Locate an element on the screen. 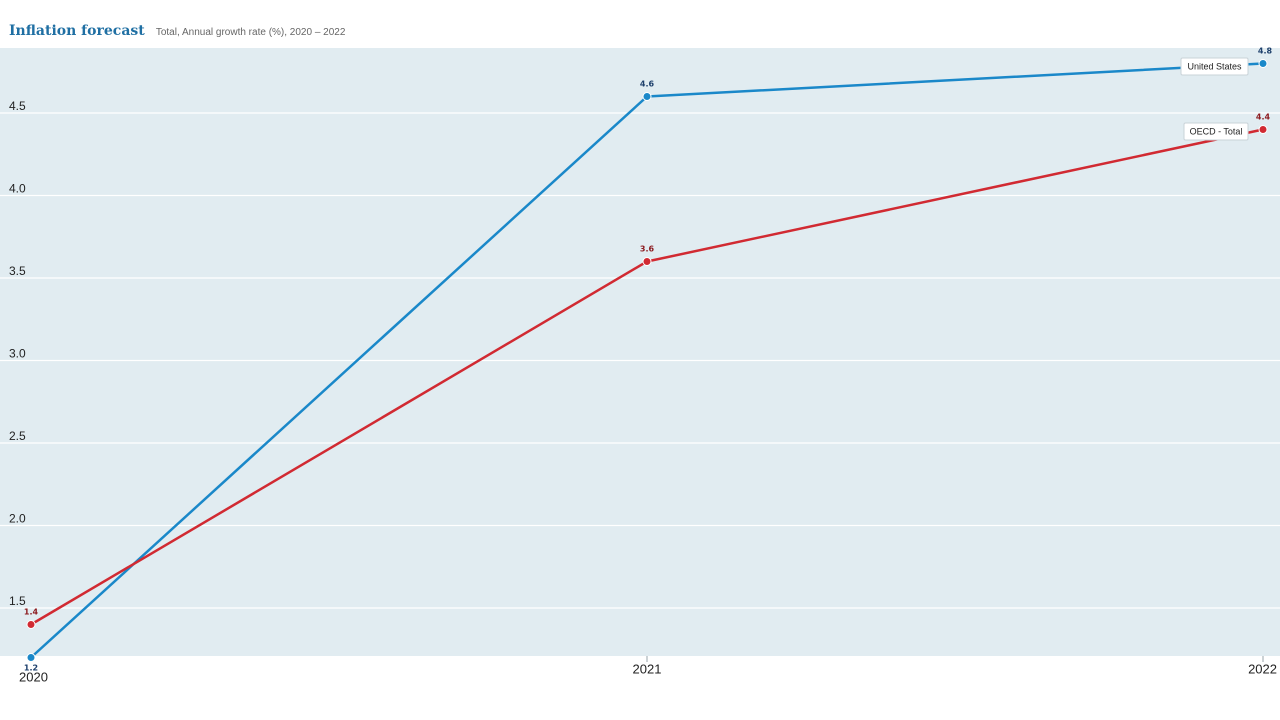 This screenshot has width=1280, height=720. y-tick-label: 2.0 is located at coordinates (17, 519).